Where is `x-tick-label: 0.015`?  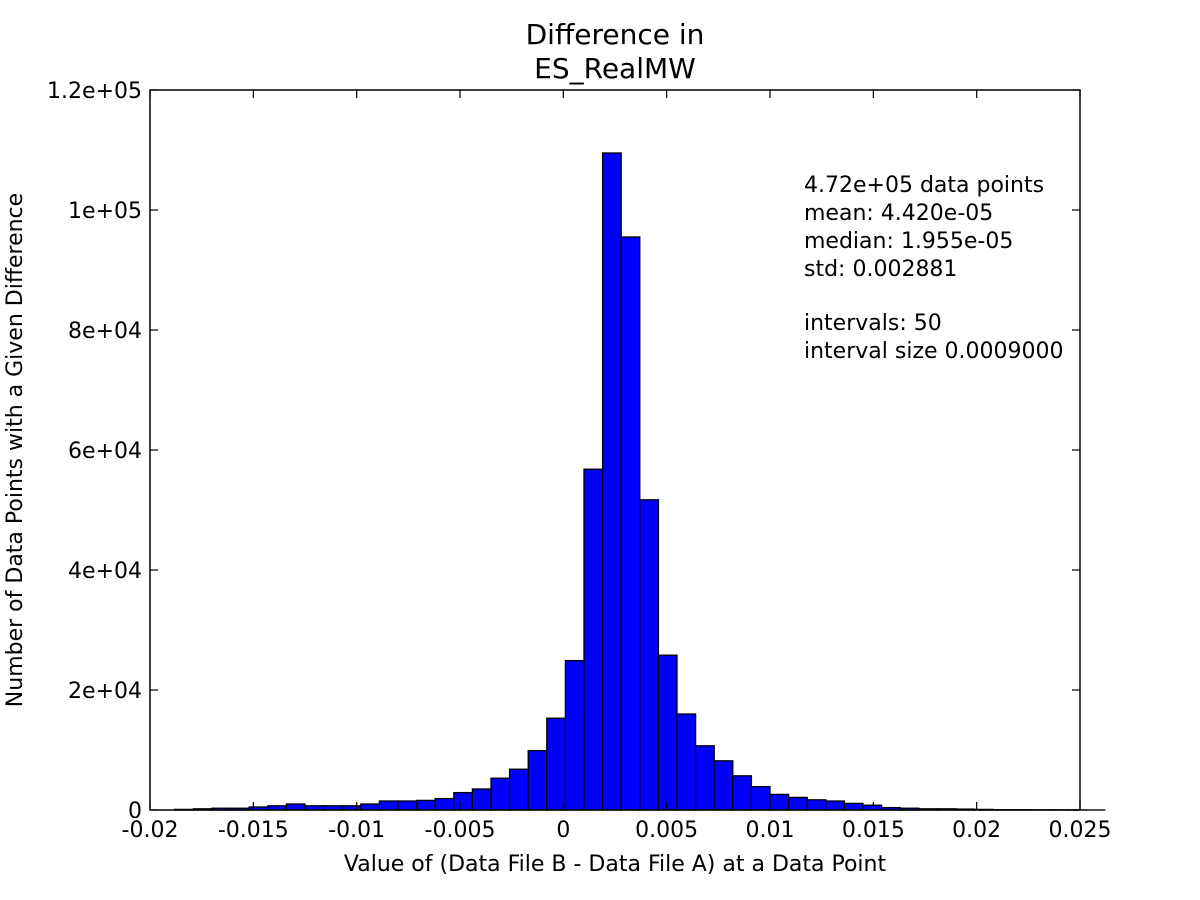
x-tick-label: 0.015 is located at coordinates (873, 830).